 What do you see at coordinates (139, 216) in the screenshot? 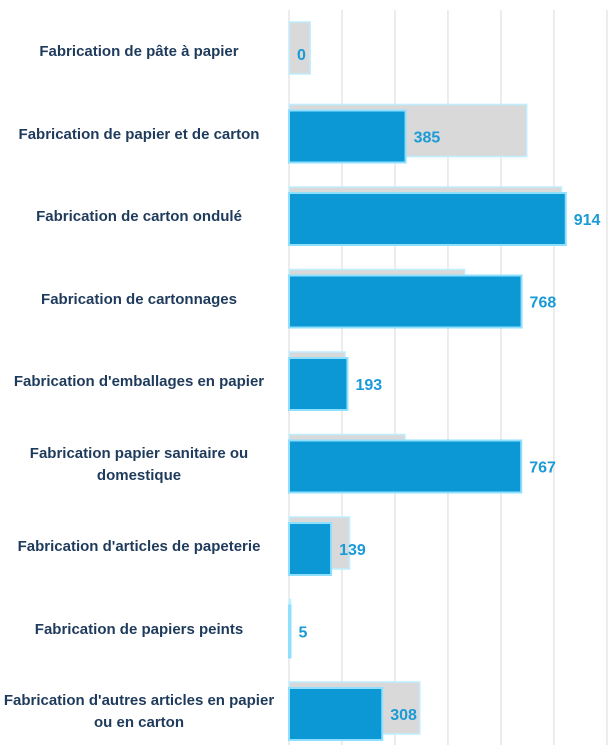
I see `category-label: Fabrication de carton ondulé` at bounding box center [139, 216].